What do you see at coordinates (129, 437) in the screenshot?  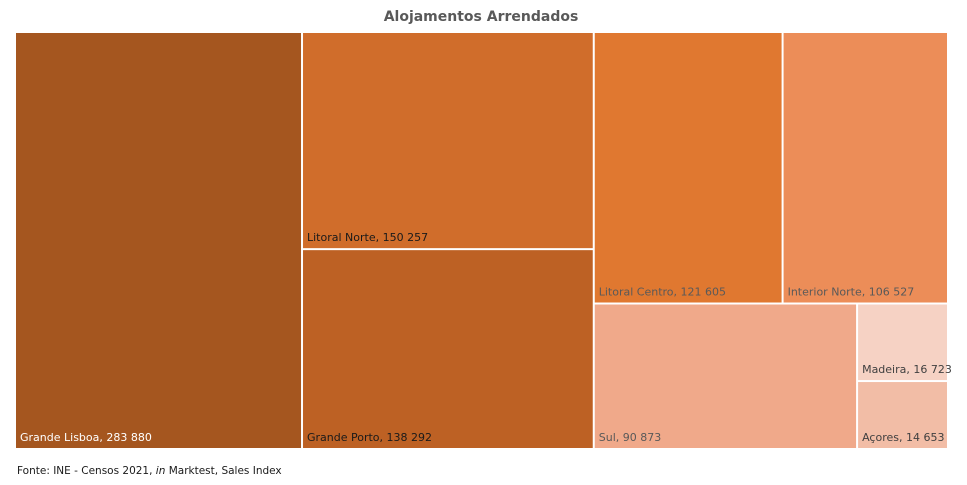 I see `tile-value: 283 880` at bounding box center [129, 437].